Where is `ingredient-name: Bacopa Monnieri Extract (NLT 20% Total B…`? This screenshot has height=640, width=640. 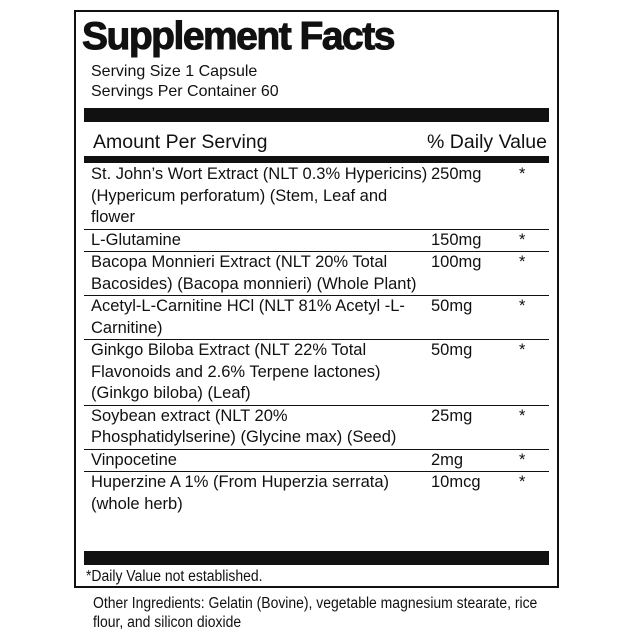 ingredient-name: Bacopa Monnieri Extract (NLT 20% Total B… is located at coordinates (254, 273).